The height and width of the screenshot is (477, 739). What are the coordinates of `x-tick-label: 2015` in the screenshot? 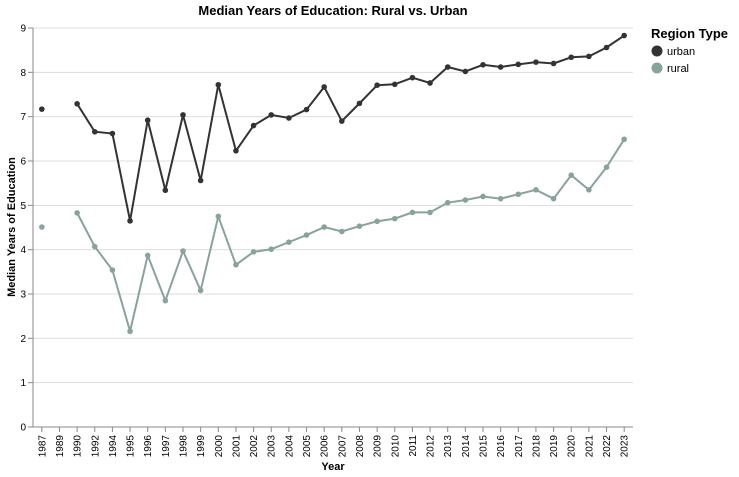 It's located at (484, 446).